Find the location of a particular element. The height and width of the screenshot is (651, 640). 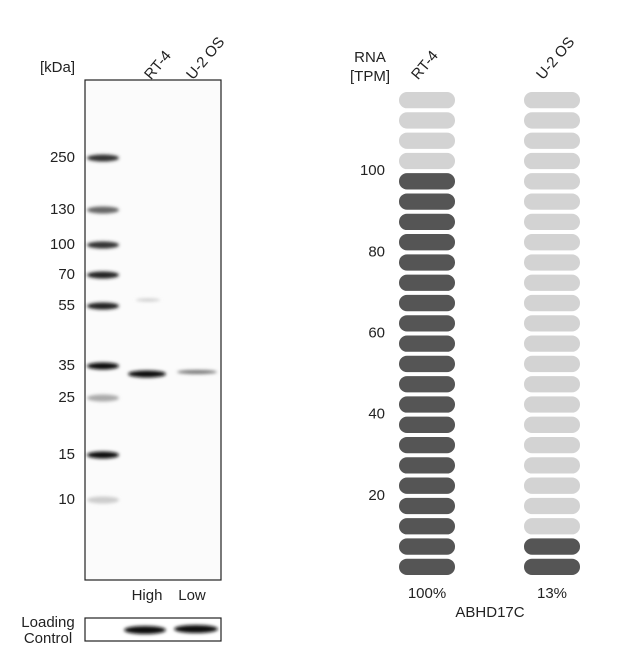

lane-label: U-2 OS is located at coordinates (205, 58).